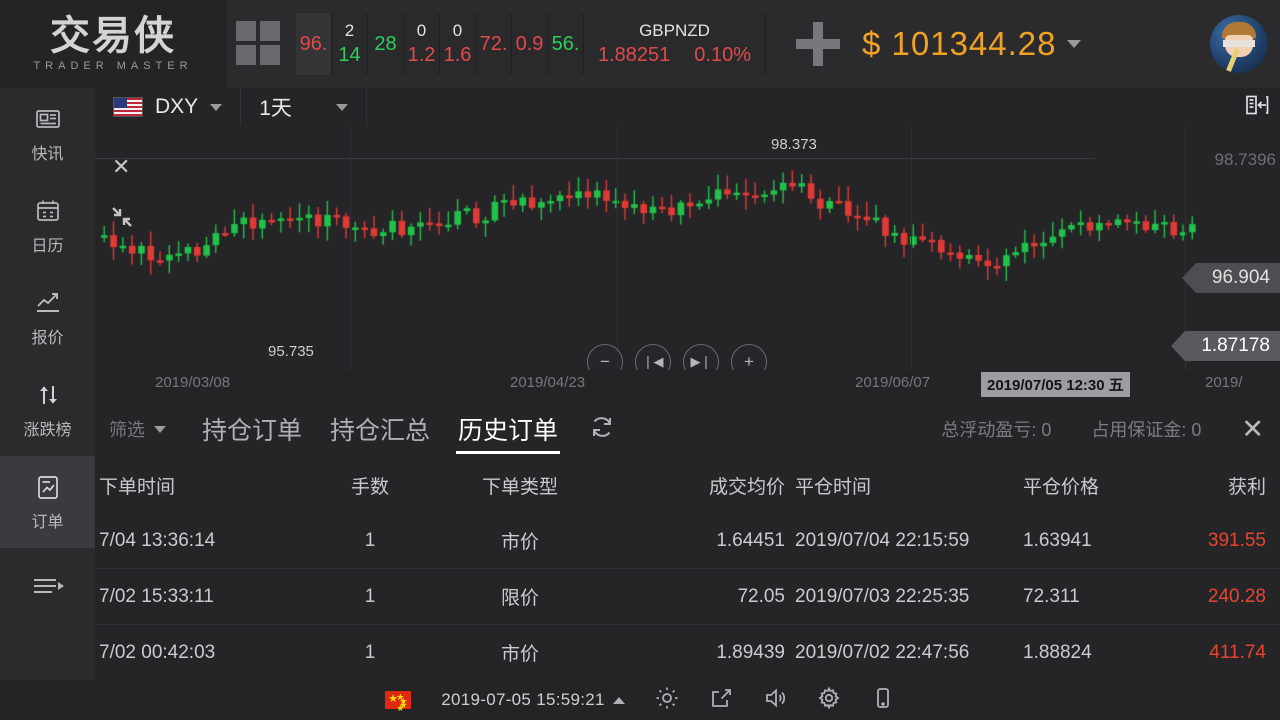 Image resolution: width=1280 pixels, height=720 pixels. I want to click on balance-amount: $ 101344.28, so click(959, 43).